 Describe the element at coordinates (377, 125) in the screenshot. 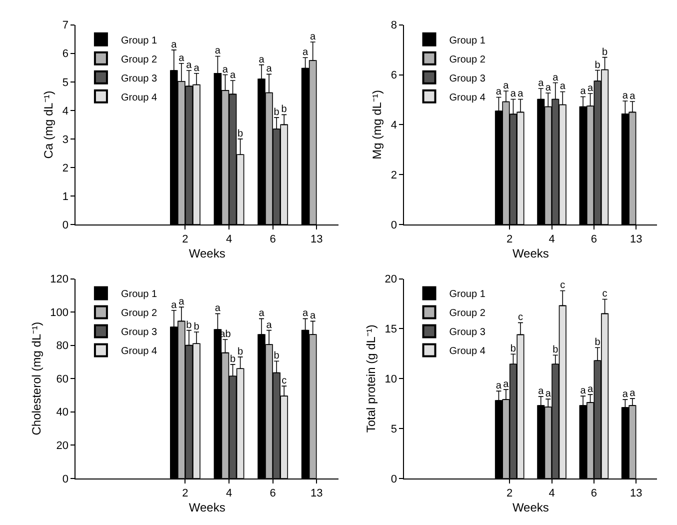

I see `y-axis-title: Mg (mg dL⁻¹)` at that location.